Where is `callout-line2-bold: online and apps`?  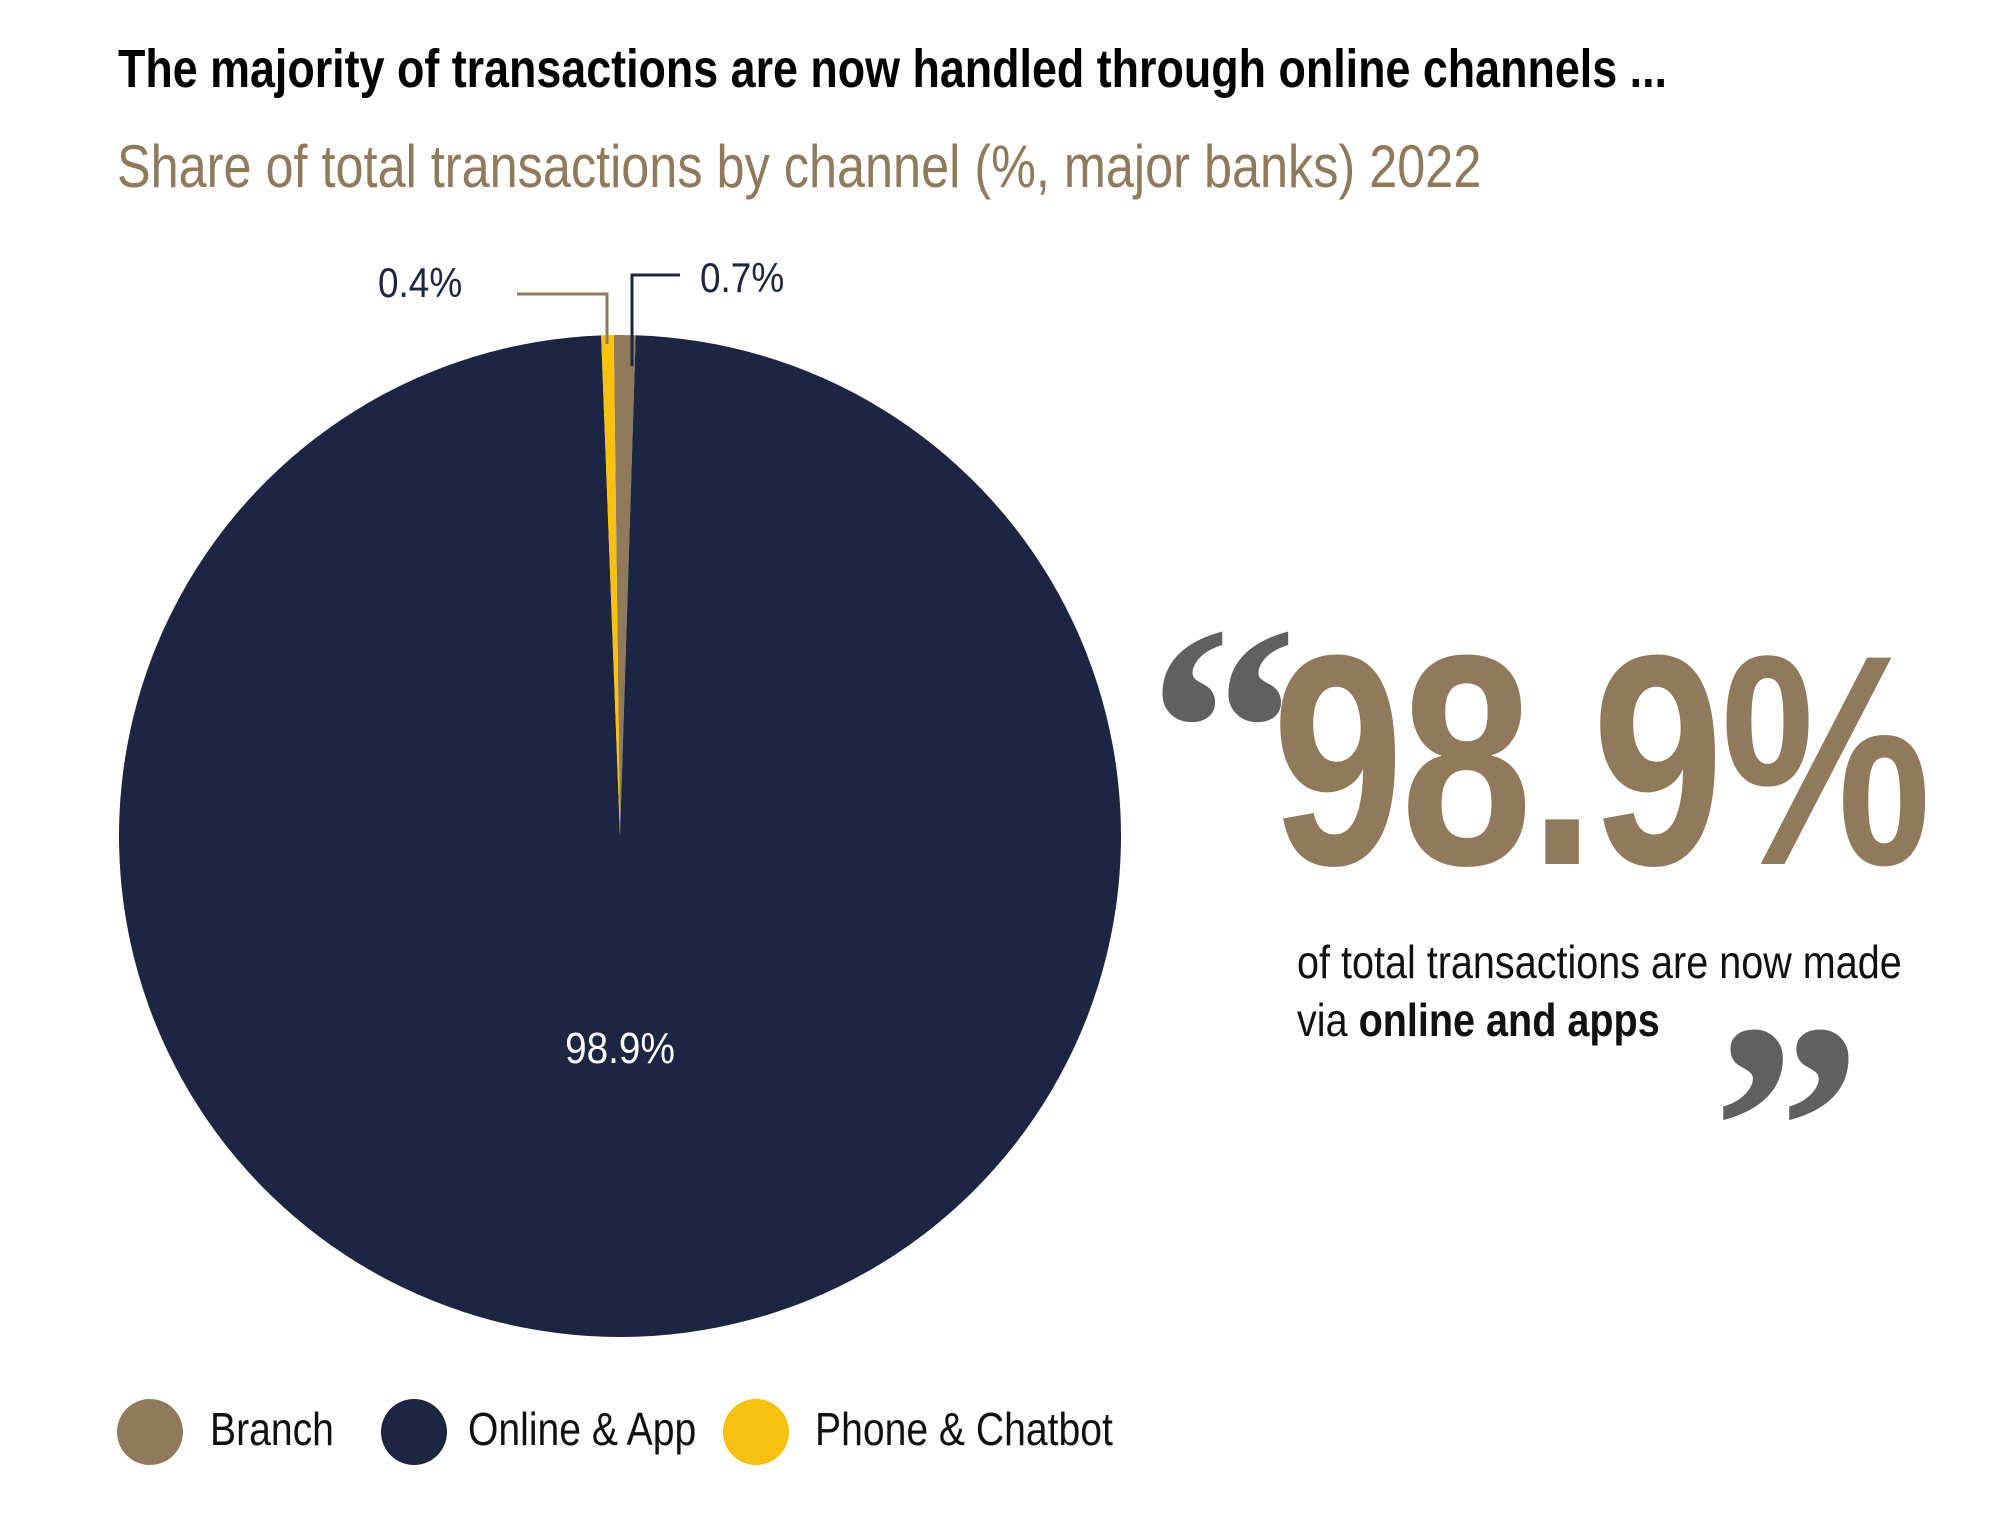 callout-line2-bold: online and apps is located at coordinates (1509, 1020).